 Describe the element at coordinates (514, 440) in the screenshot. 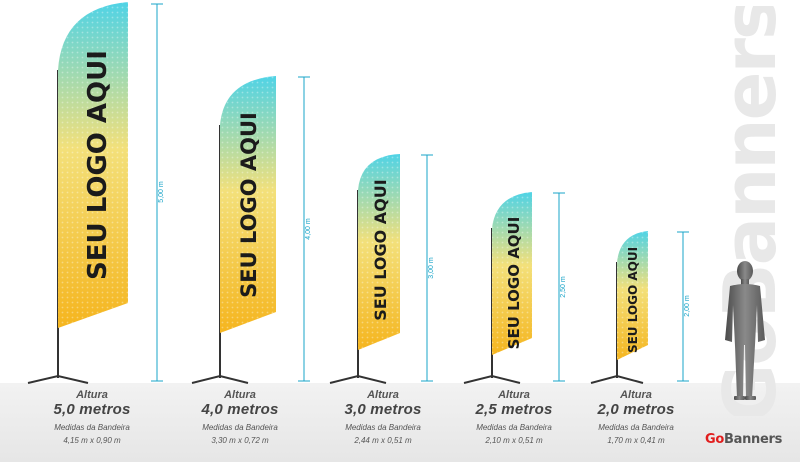

I see `caption-size: 2,10 m x 0,51 m` at that location.